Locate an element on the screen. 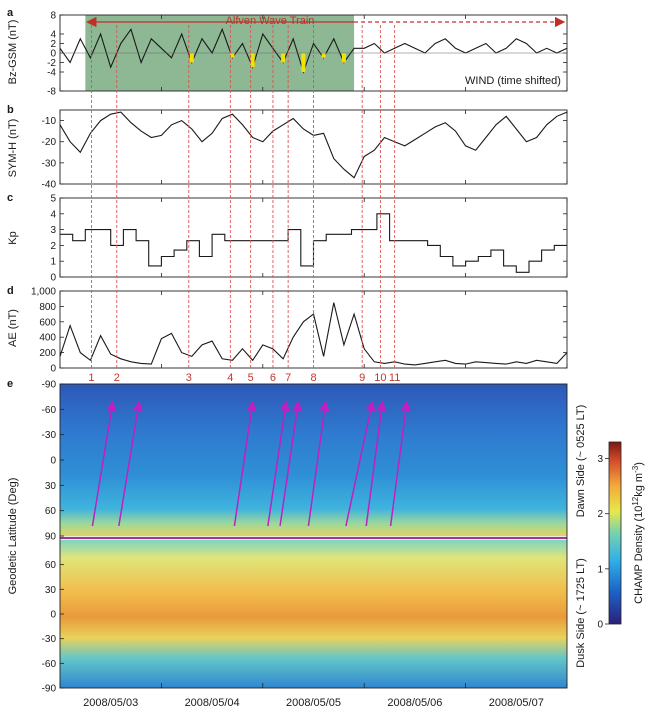 The image size is (647, 714). event-label-9: 9 is located at coordinates (362, 378).